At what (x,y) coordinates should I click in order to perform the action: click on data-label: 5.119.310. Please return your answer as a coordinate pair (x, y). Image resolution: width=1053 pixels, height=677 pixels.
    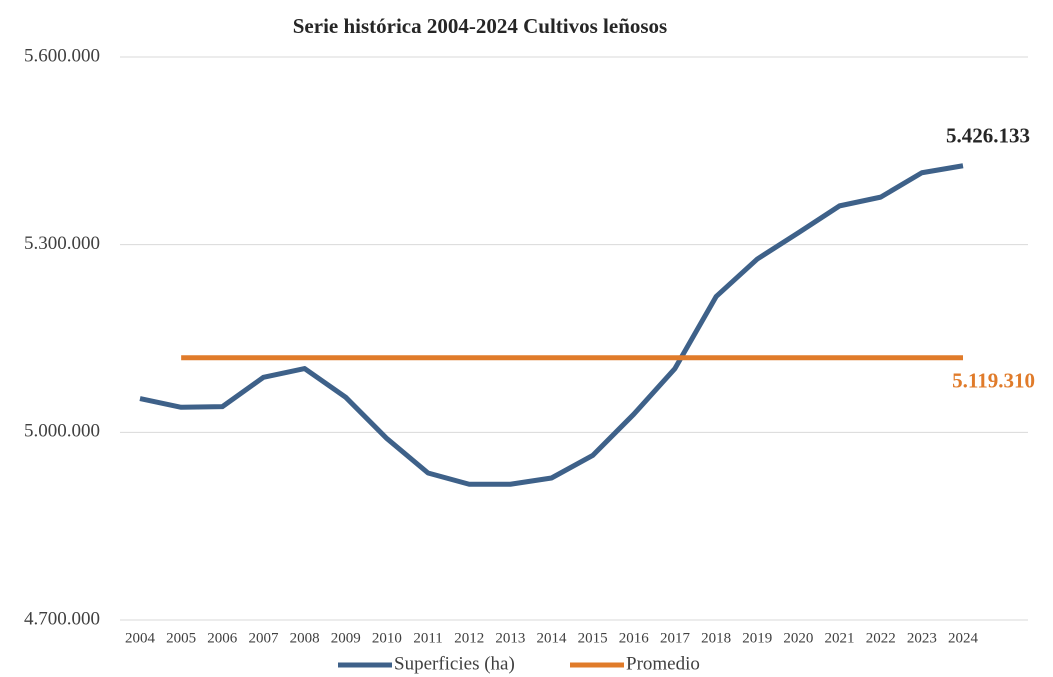
    Looking at the image, I should click on (993, 381).